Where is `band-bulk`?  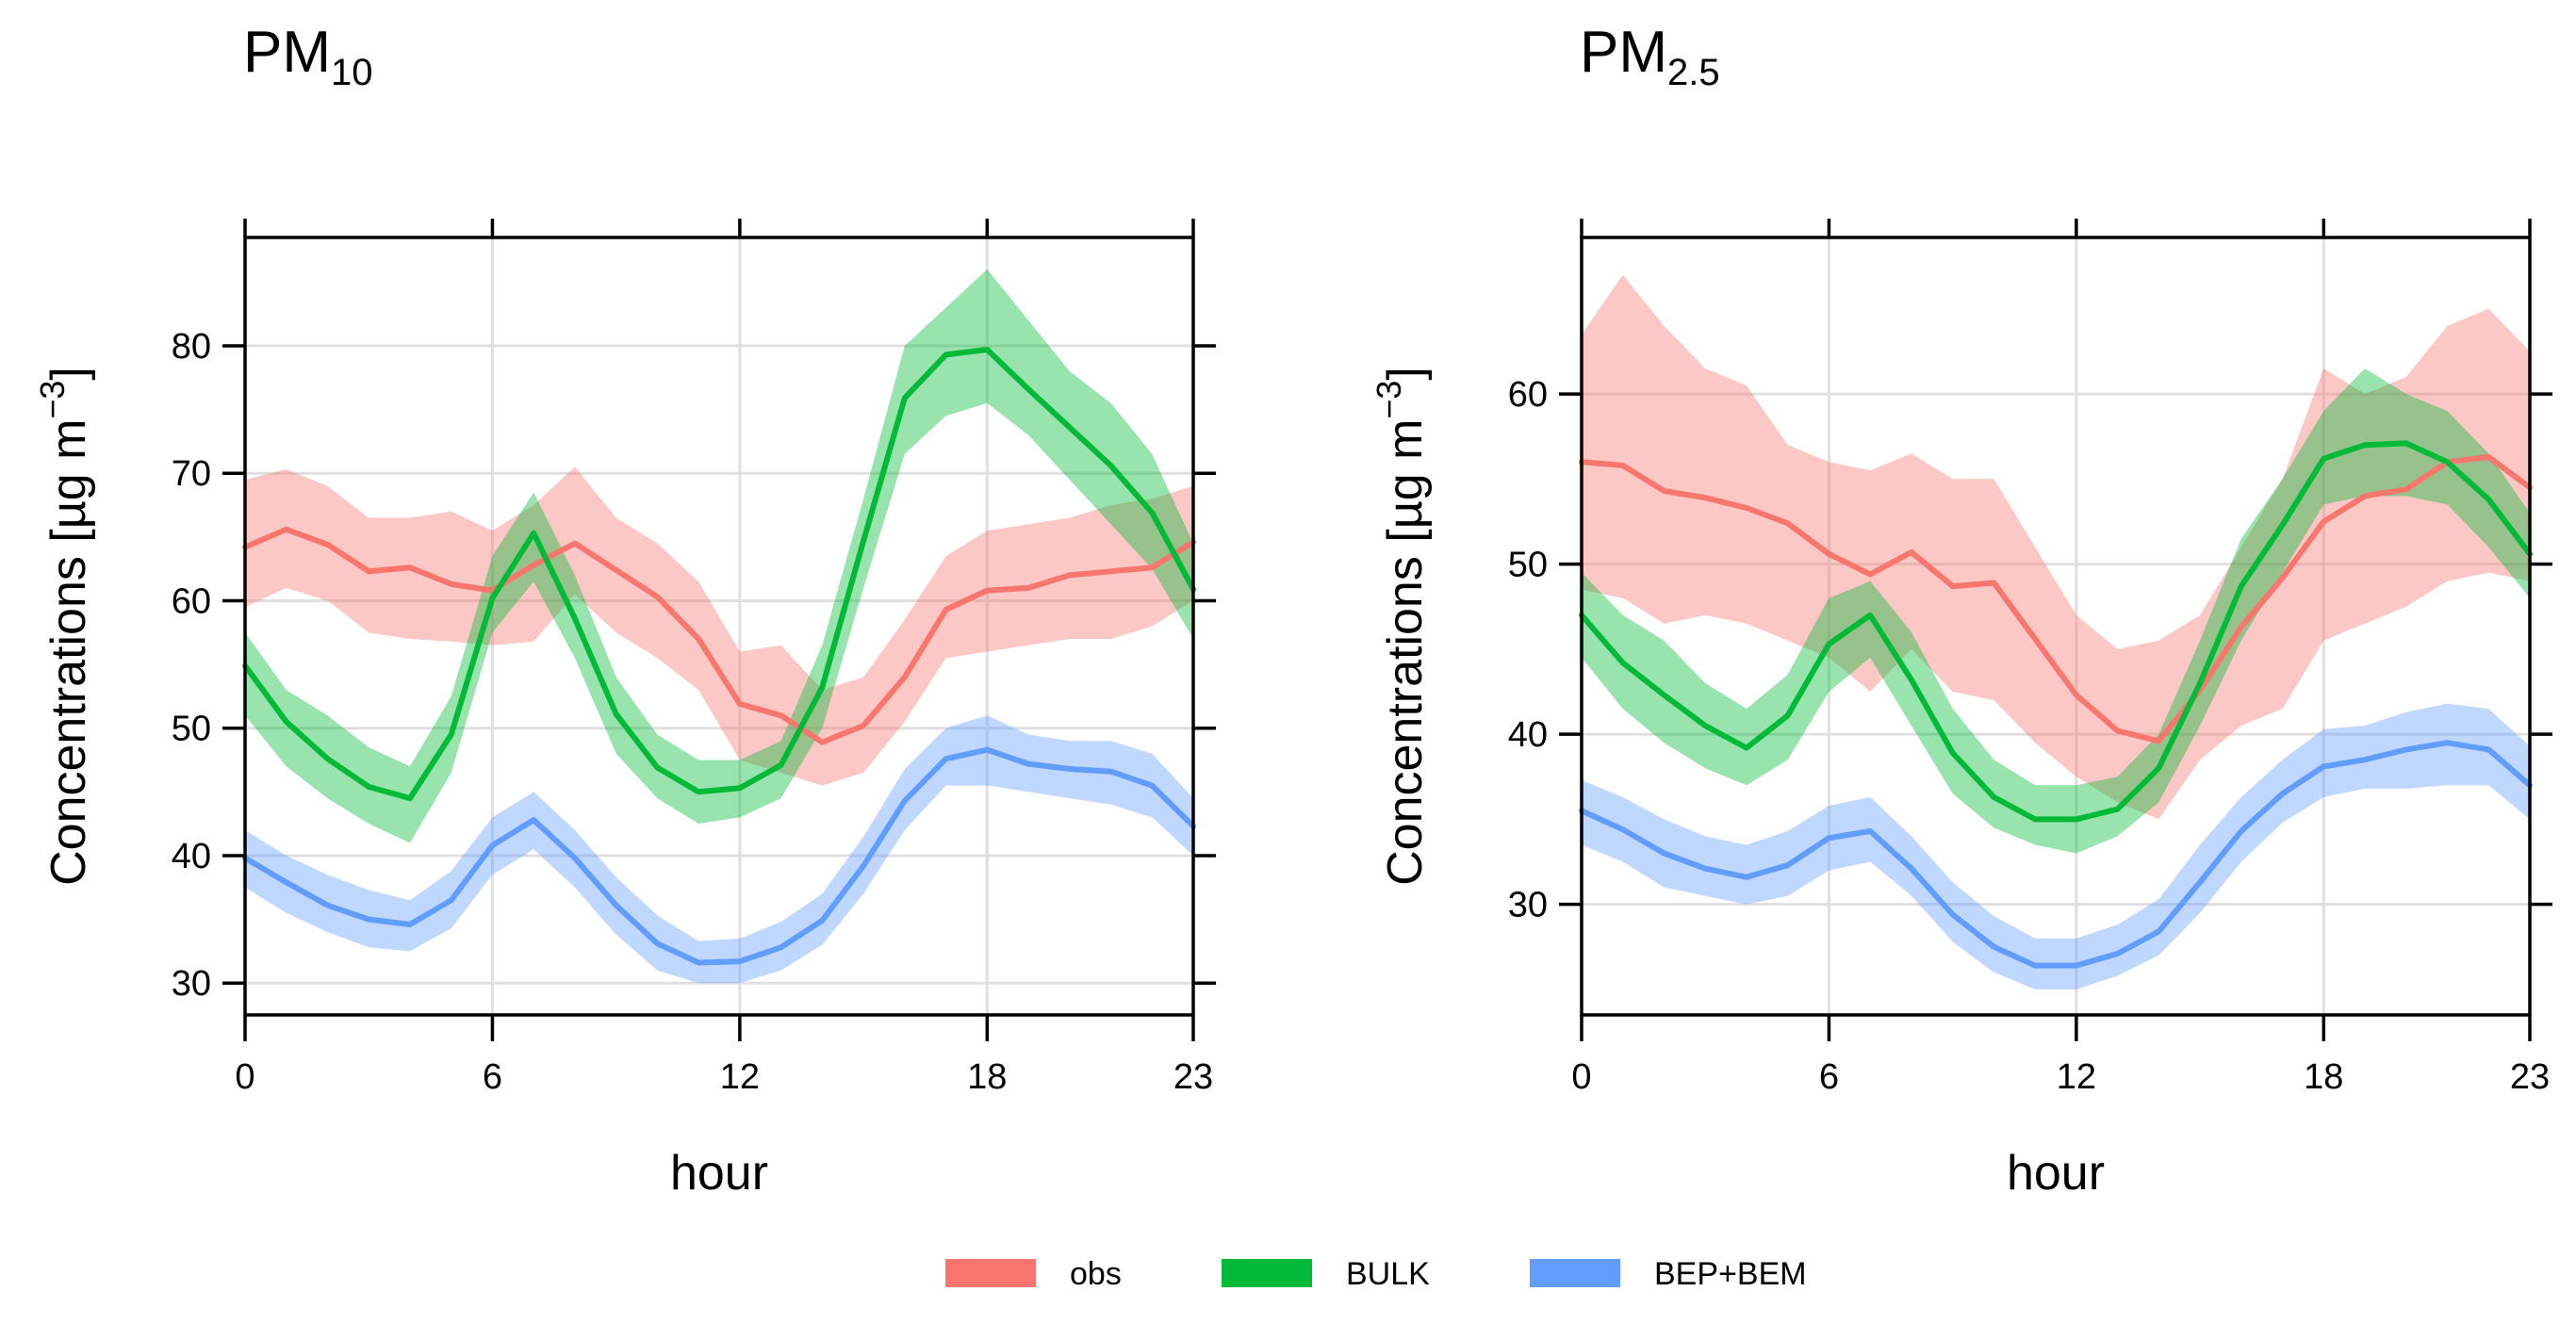 band-bulk is located at coordinates (2056, 611).